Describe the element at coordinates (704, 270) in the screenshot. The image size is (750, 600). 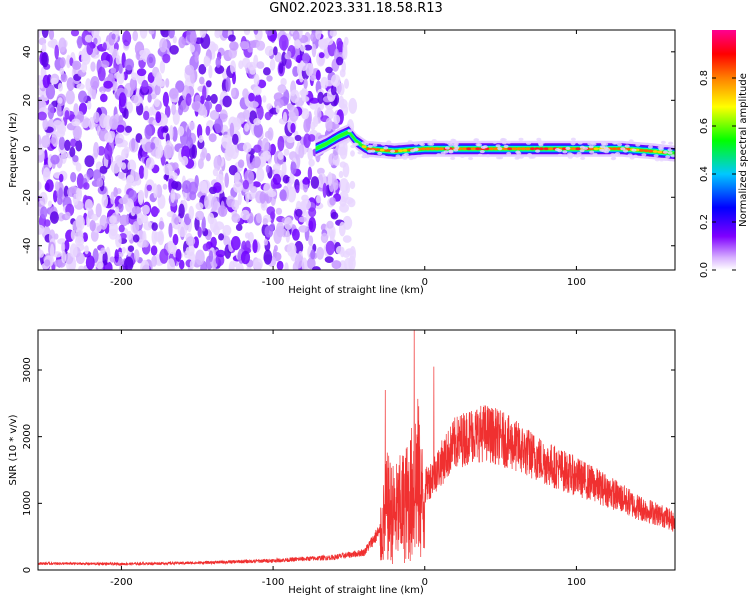
I see `colorbar-tick-label: 0.0` at that location.